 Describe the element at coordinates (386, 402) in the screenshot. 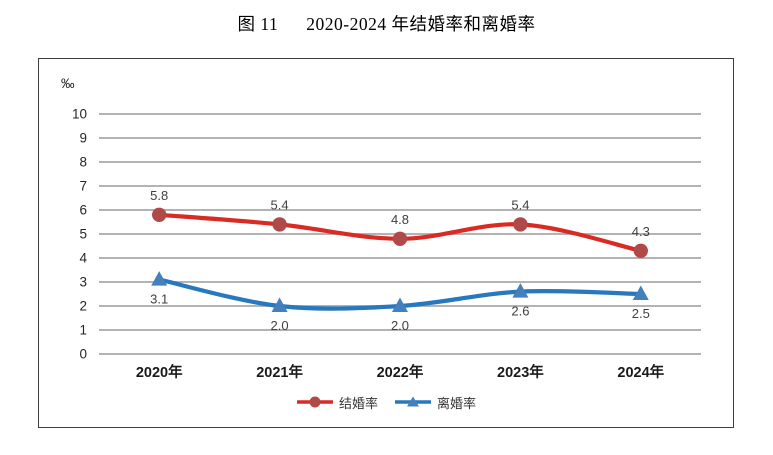

I see `chart-legend: 结婚率 离婚率` at that location.